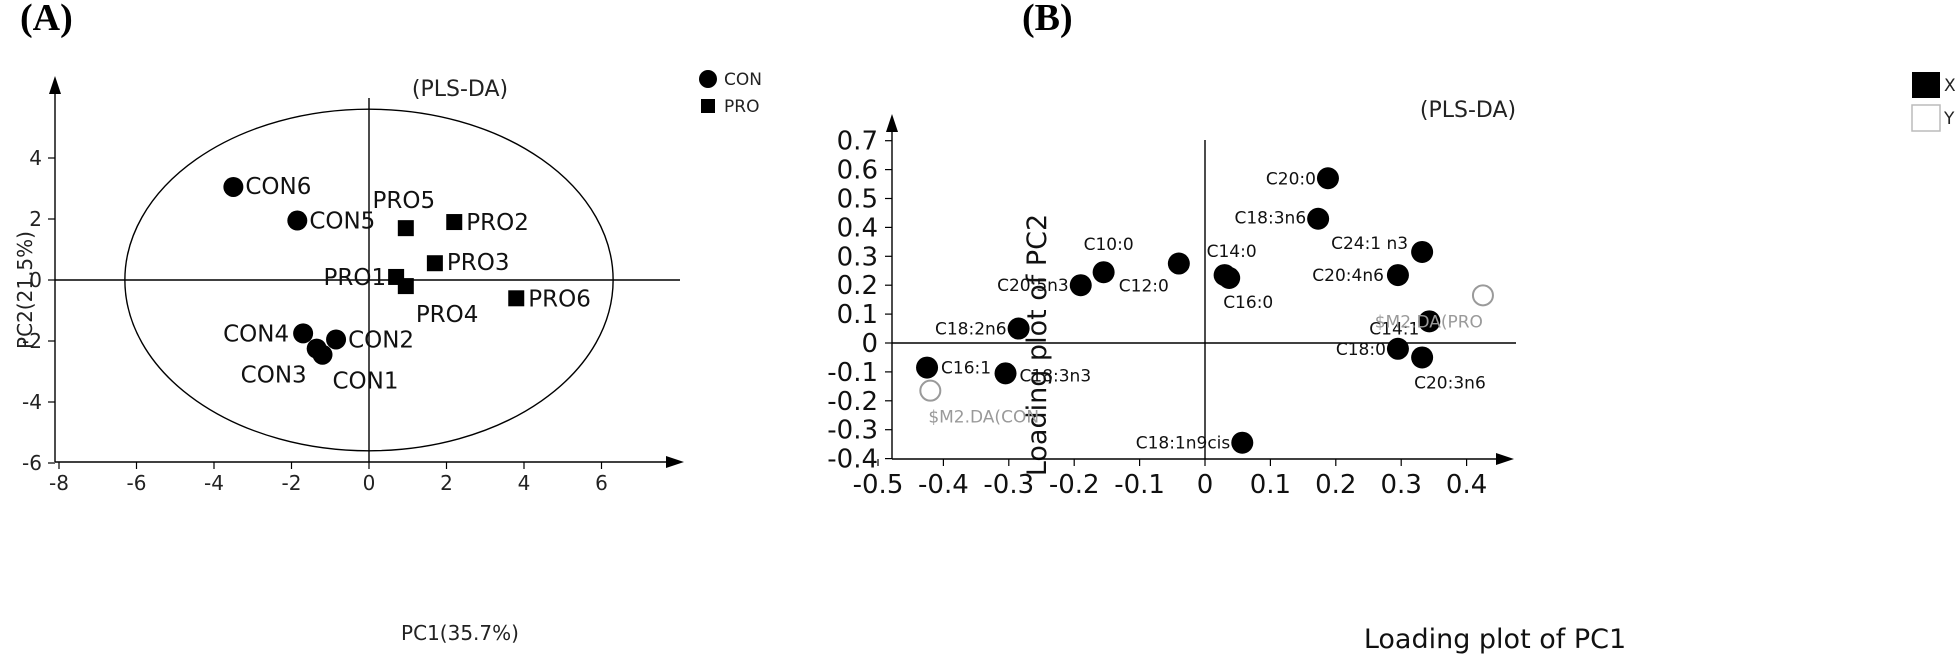 This screenshot has width=1957, height=663. What do you see at coordinates (274, 376) in the screenshot?
I see `point-label-con3: CON3` at bounding box center [274, 376].